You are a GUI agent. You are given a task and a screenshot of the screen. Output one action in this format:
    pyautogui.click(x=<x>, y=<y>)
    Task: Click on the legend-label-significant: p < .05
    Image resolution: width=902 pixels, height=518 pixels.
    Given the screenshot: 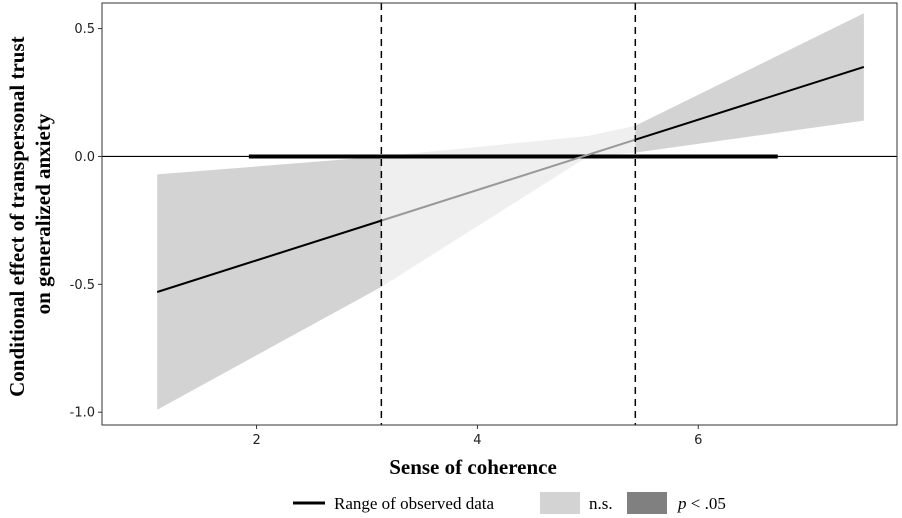 What is the action you would take?
    pyautogui.click(x=701, y=503)
    